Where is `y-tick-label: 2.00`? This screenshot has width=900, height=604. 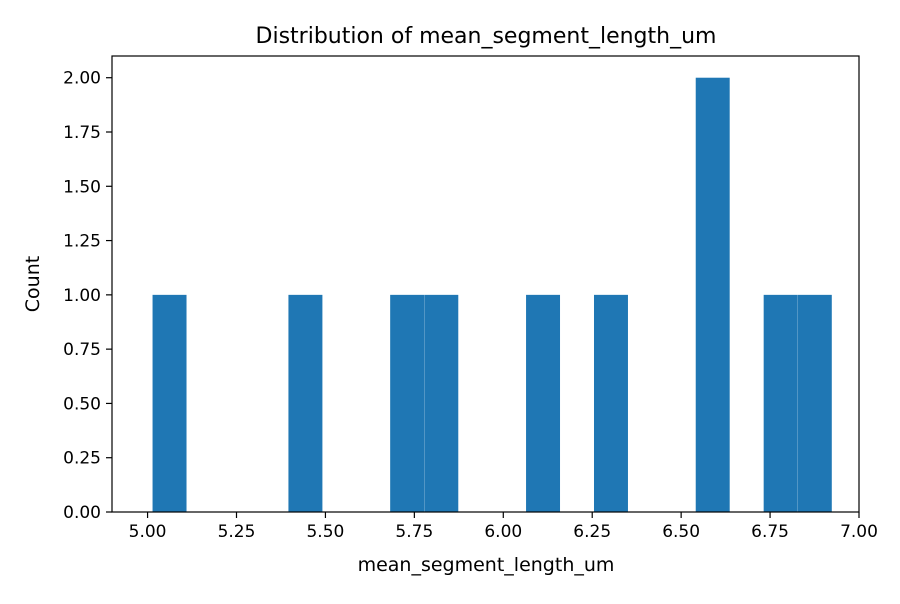 y-tick-label: 2.00 is located at coordinates (82, 79).